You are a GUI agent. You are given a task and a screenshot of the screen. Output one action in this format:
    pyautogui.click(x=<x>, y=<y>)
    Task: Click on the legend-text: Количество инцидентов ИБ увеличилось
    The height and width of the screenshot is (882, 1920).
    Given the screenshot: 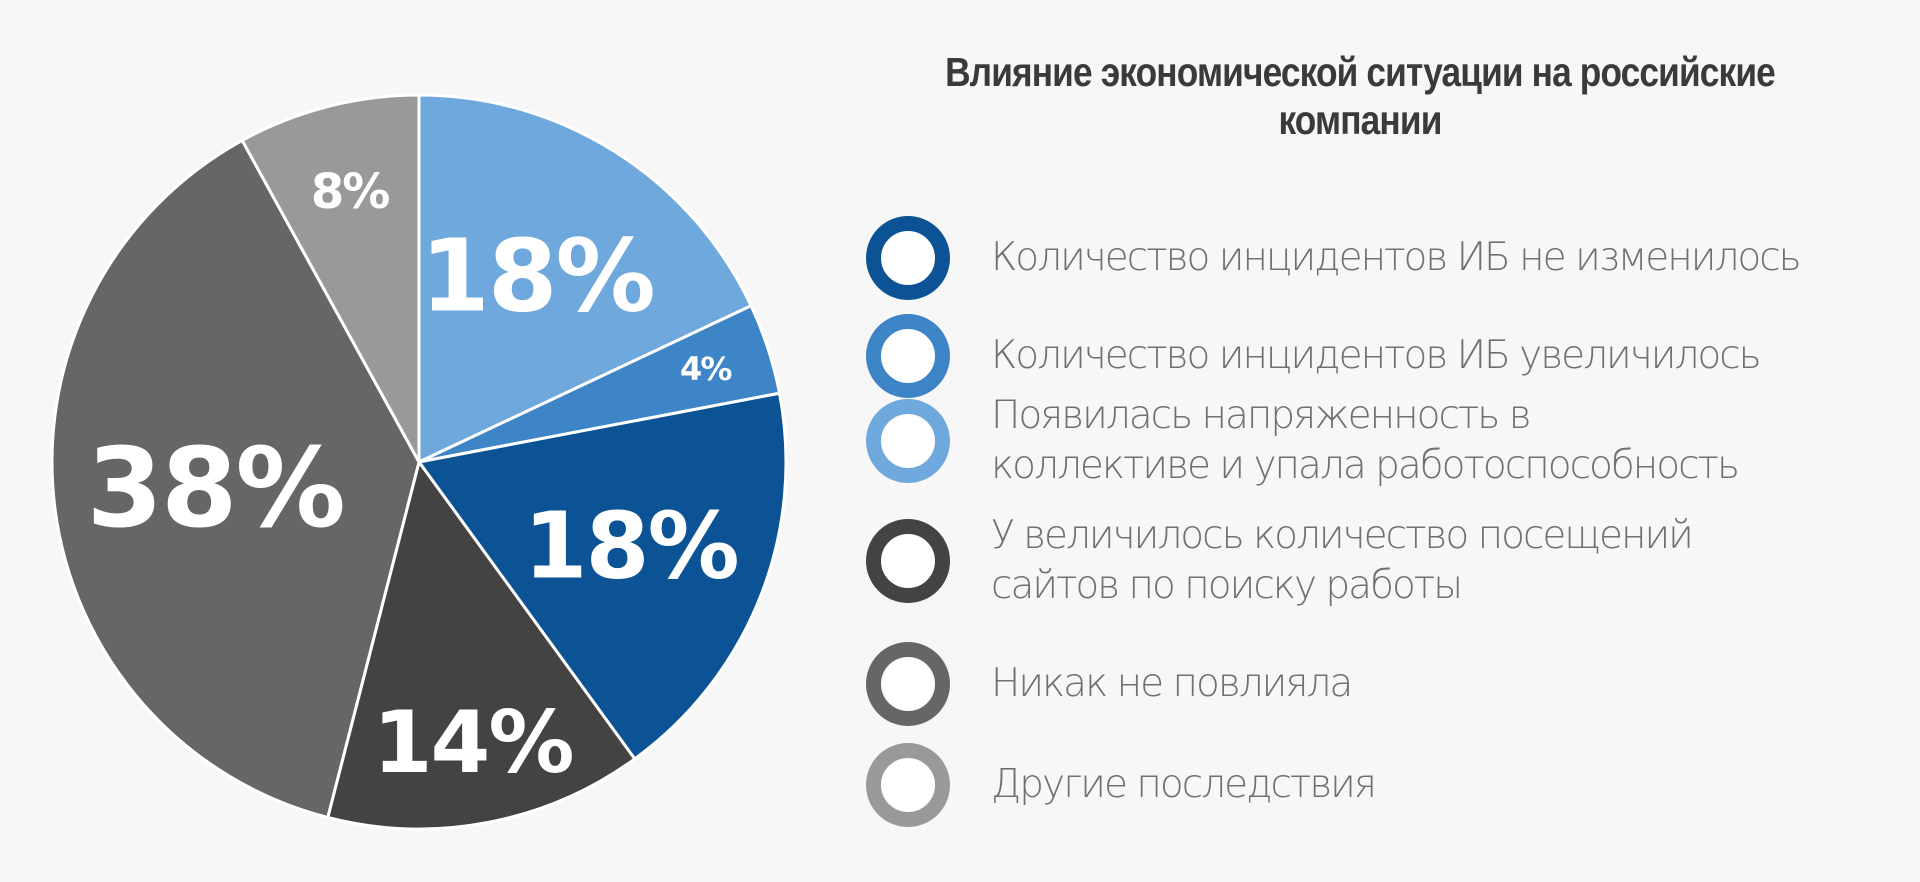 What is the action you would take?
    pyautogui.click(x=1376, y=355)
    